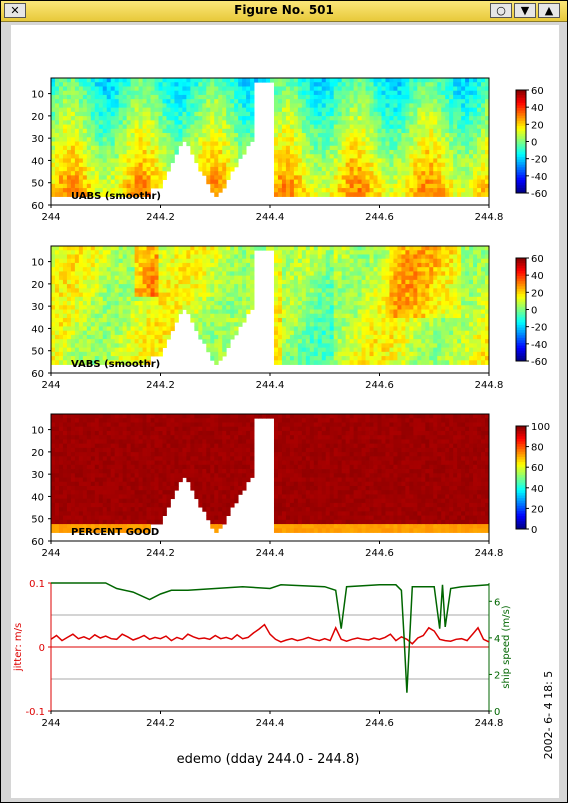  What do you see at coordinates (549, 10) in the screenshot?
I see `maximize-button: ▲` at bounding box center [549, 10].